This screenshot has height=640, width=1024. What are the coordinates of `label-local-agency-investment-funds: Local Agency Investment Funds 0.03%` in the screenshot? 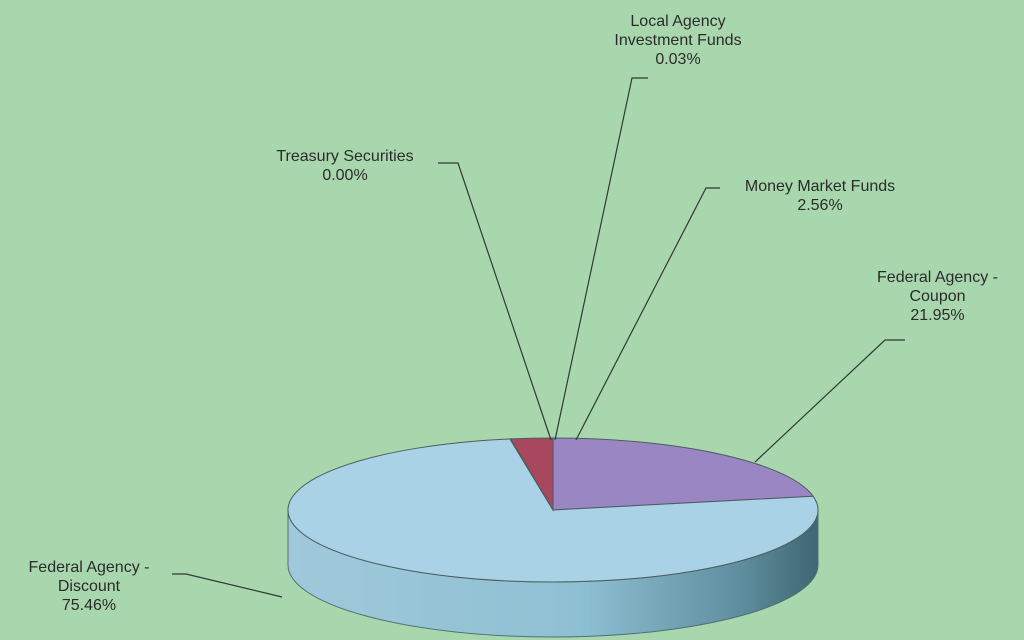 It's located at (678, 40).